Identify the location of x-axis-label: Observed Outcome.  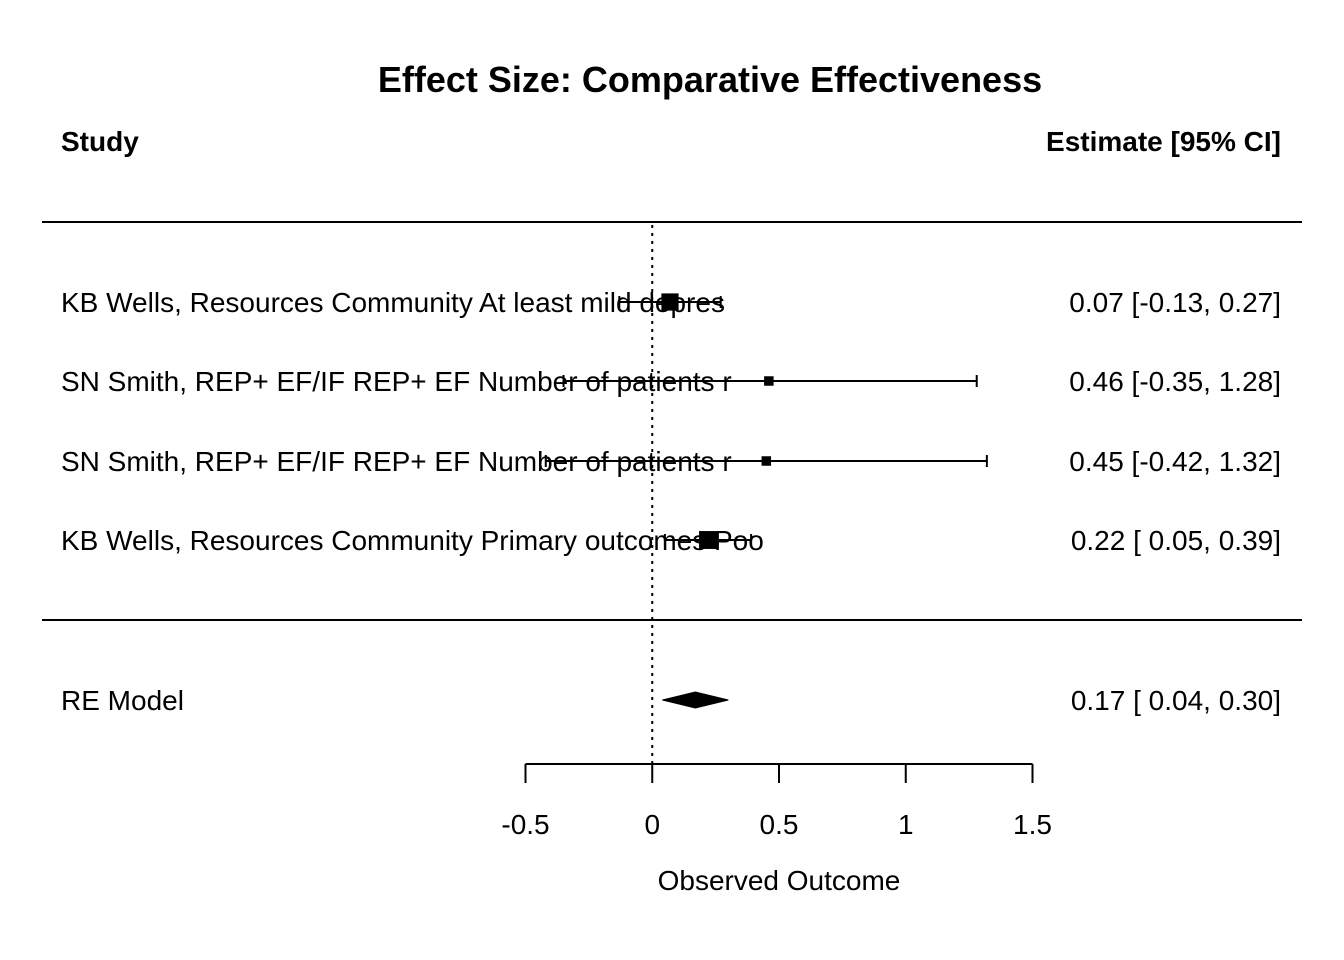
(779, 880).